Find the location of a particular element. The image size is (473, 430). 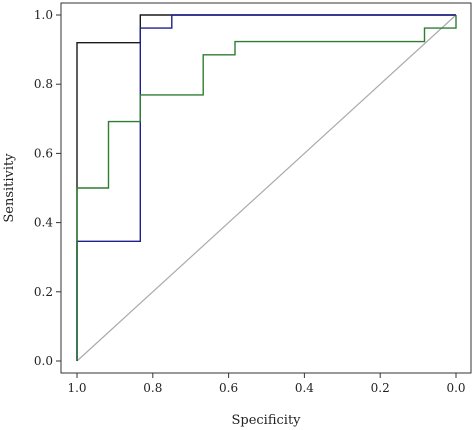

y-axis-title: Sensitivity is located at coordinates (9, 188).